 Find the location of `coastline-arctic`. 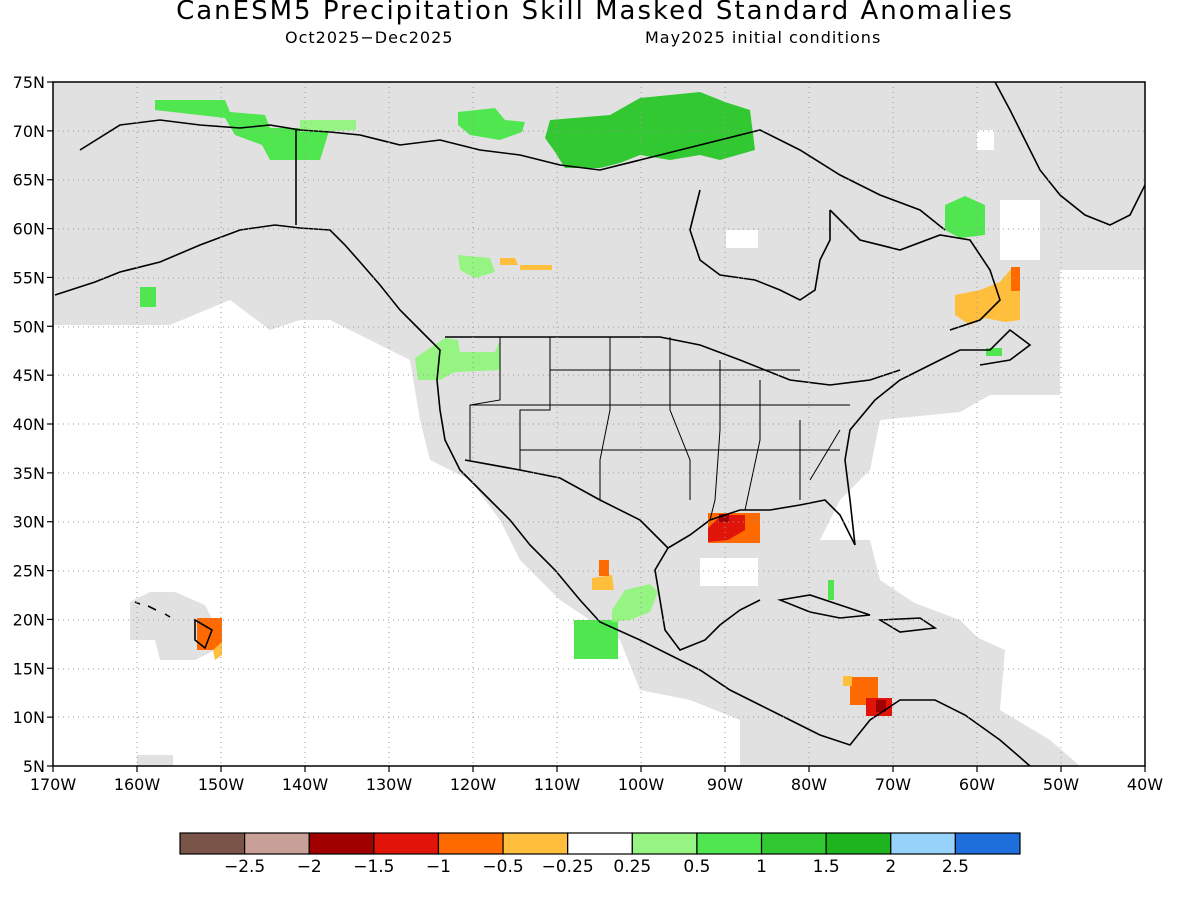

coastline-arctic is located at coordinates (512, 175).